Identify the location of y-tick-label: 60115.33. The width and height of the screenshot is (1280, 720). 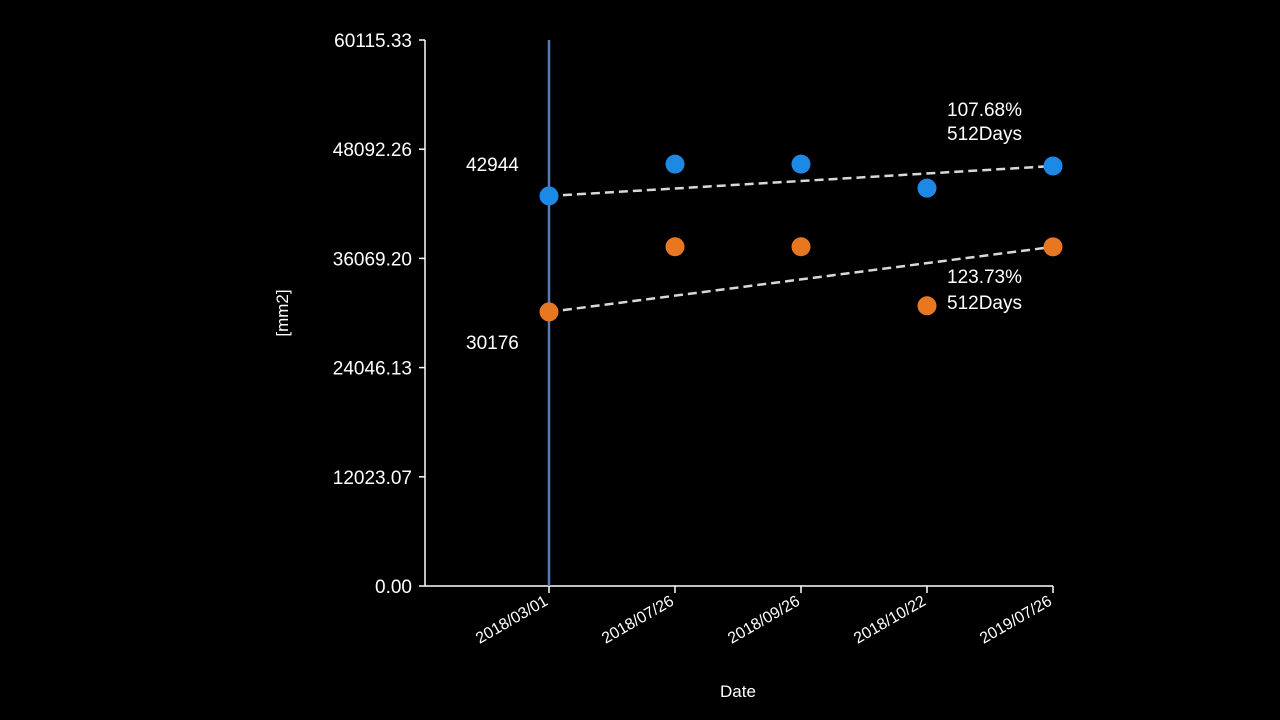
(373, 41).